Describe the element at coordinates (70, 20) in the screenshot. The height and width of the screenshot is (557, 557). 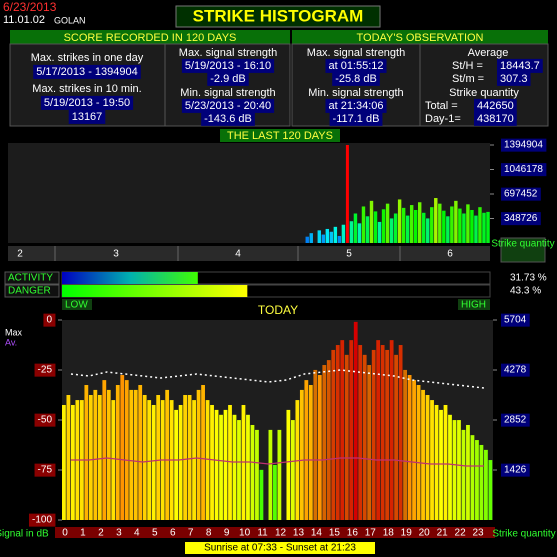
I see `site: GOLAN` at that location.